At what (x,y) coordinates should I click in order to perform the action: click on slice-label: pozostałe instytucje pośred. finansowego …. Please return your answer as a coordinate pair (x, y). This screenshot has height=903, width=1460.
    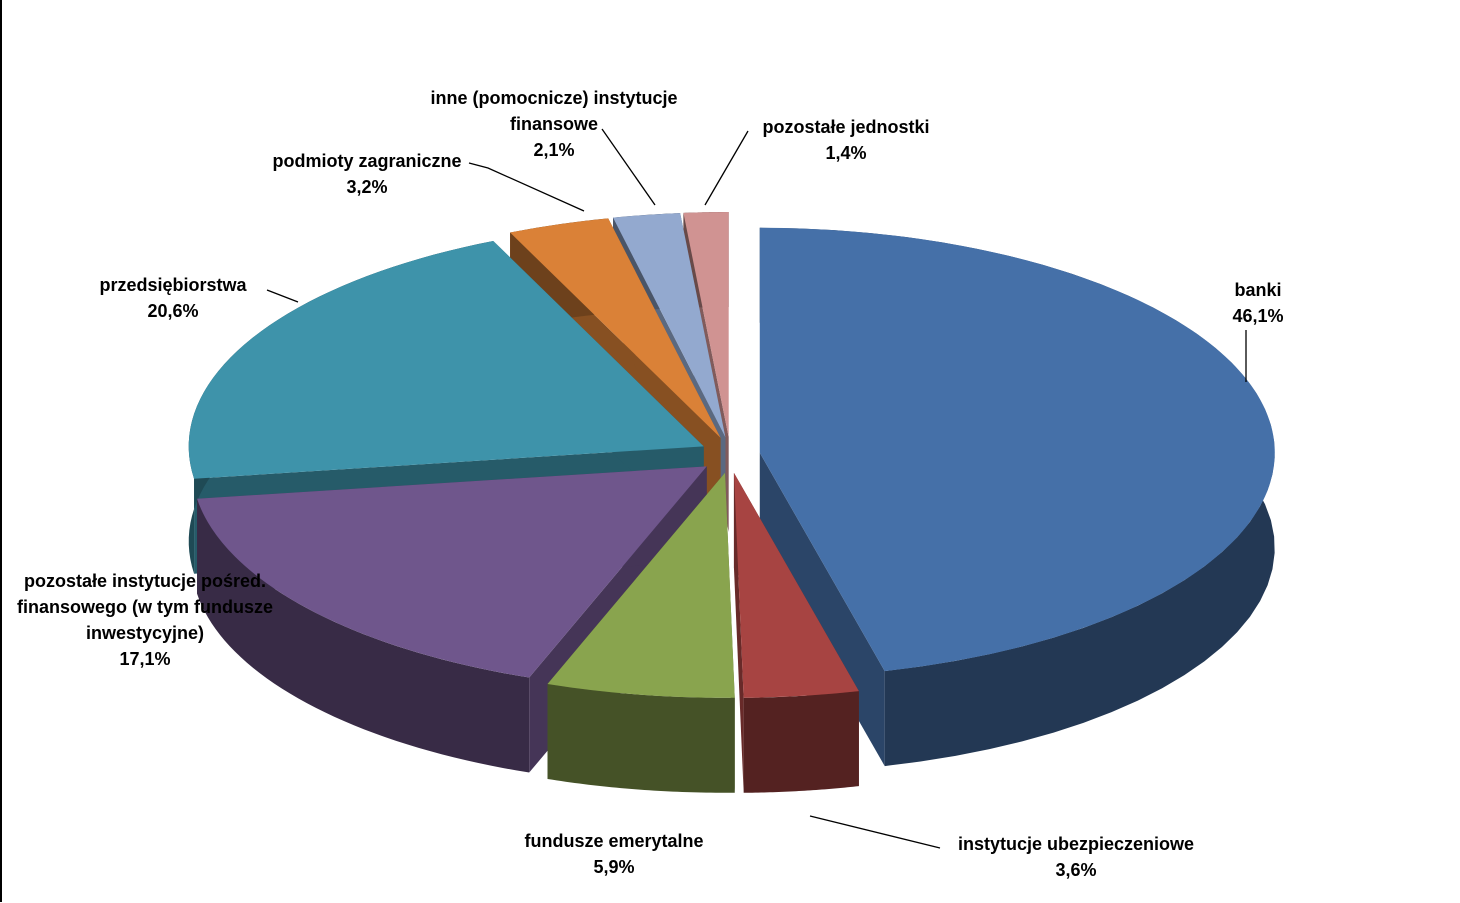
    Looking at the image, I should click on (145, 620).